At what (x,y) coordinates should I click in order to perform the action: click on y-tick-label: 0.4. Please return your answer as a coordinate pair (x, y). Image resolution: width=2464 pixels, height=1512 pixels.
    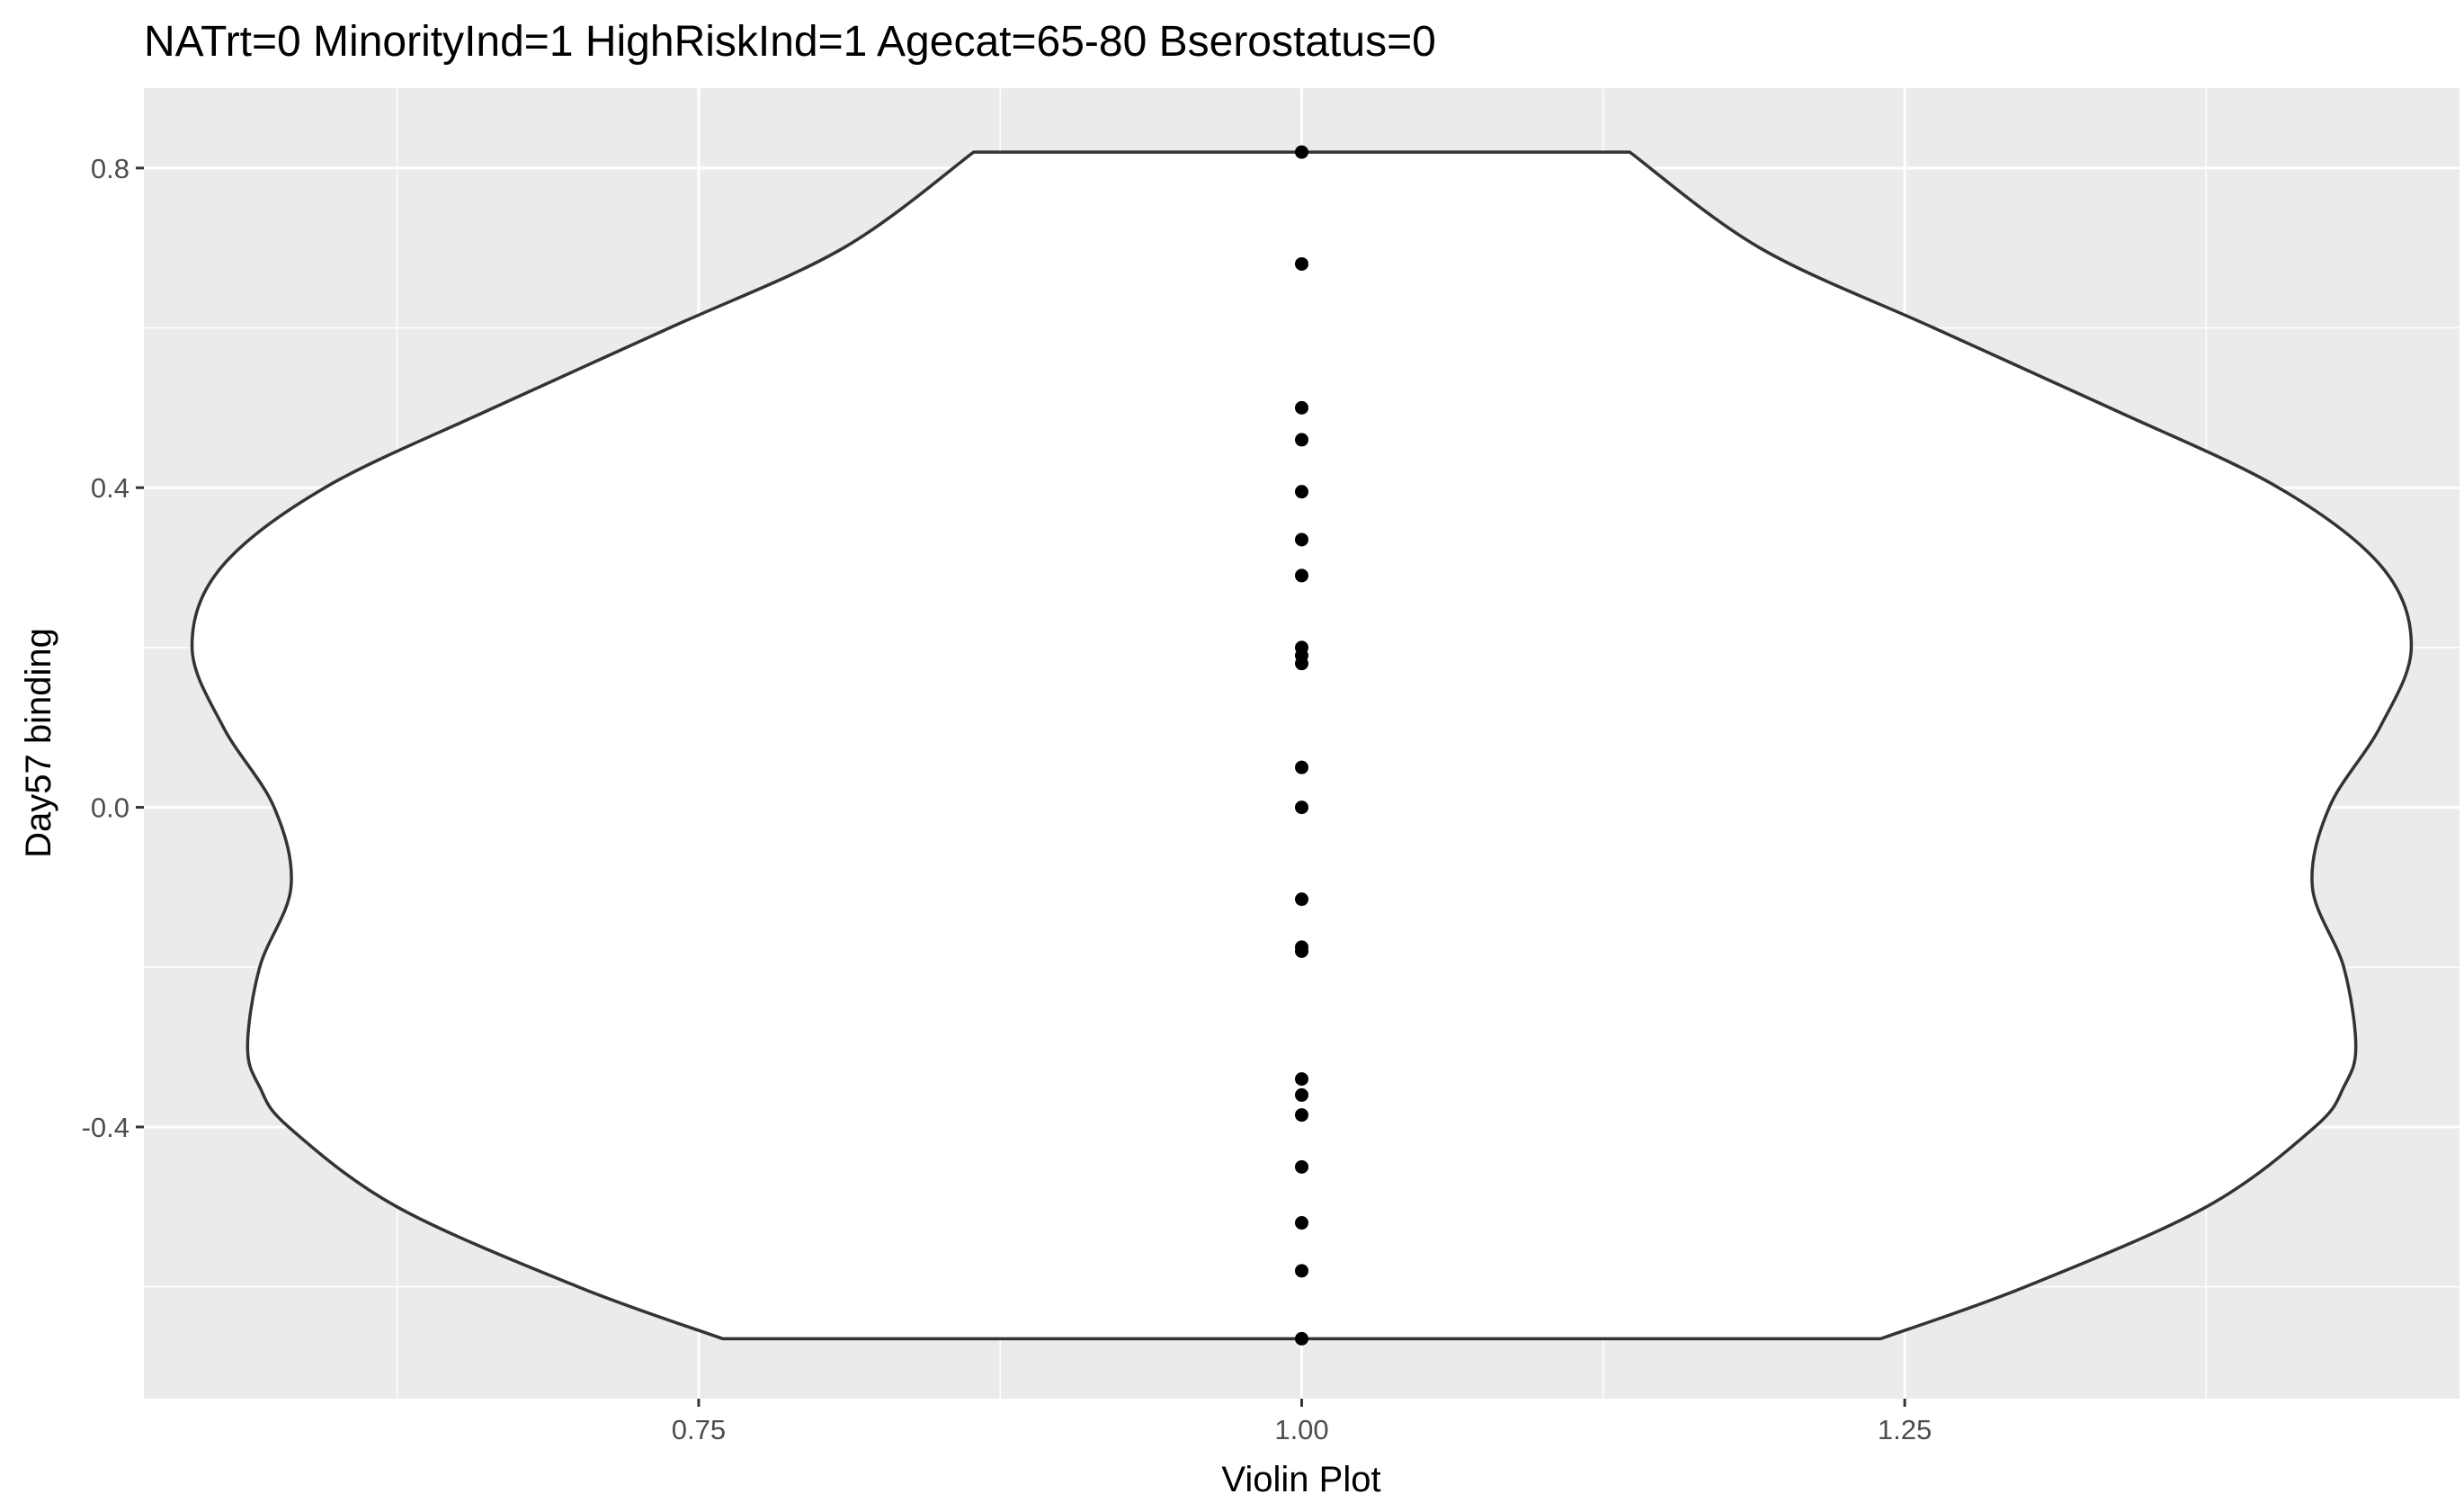
    Looking at the image, I should click on (110, 488).